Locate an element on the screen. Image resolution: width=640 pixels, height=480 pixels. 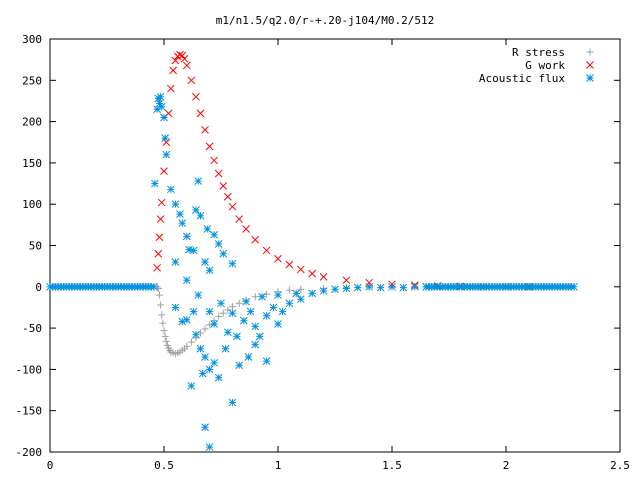
y-tick-label: 250 is located at coordinates (32, 80).